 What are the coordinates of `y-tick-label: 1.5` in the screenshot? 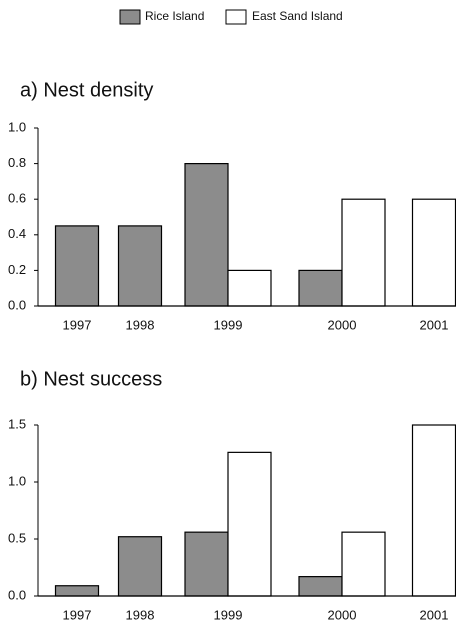 It's located at (17, 423).